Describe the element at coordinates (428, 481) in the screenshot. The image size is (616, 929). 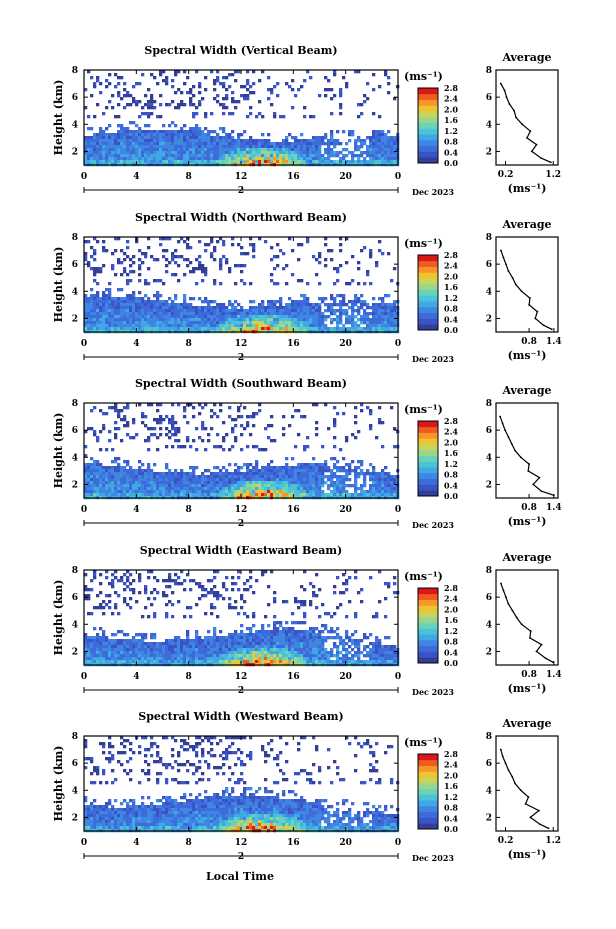
I see `colorbar-segment` at that location.